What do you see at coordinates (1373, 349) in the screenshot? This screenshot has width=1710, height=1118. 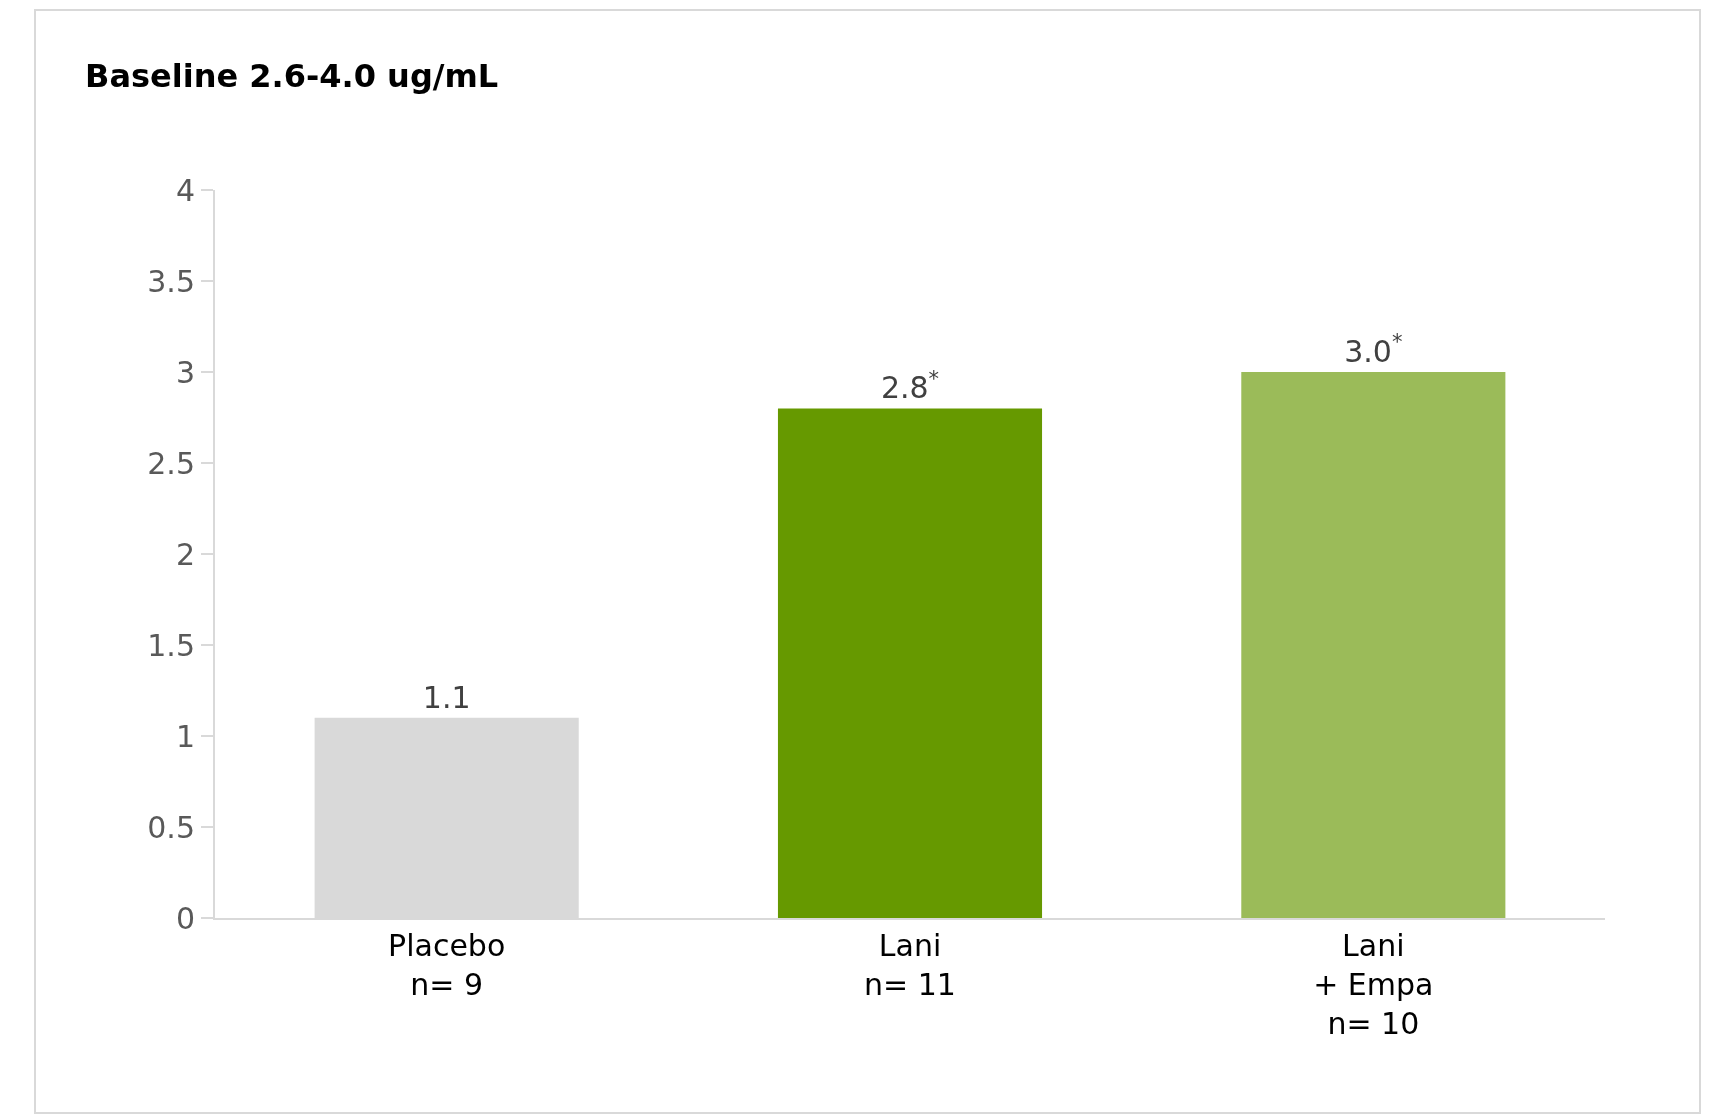 I see `data-label: 3.0$^{*}$` at bounding box center [1373, 349].